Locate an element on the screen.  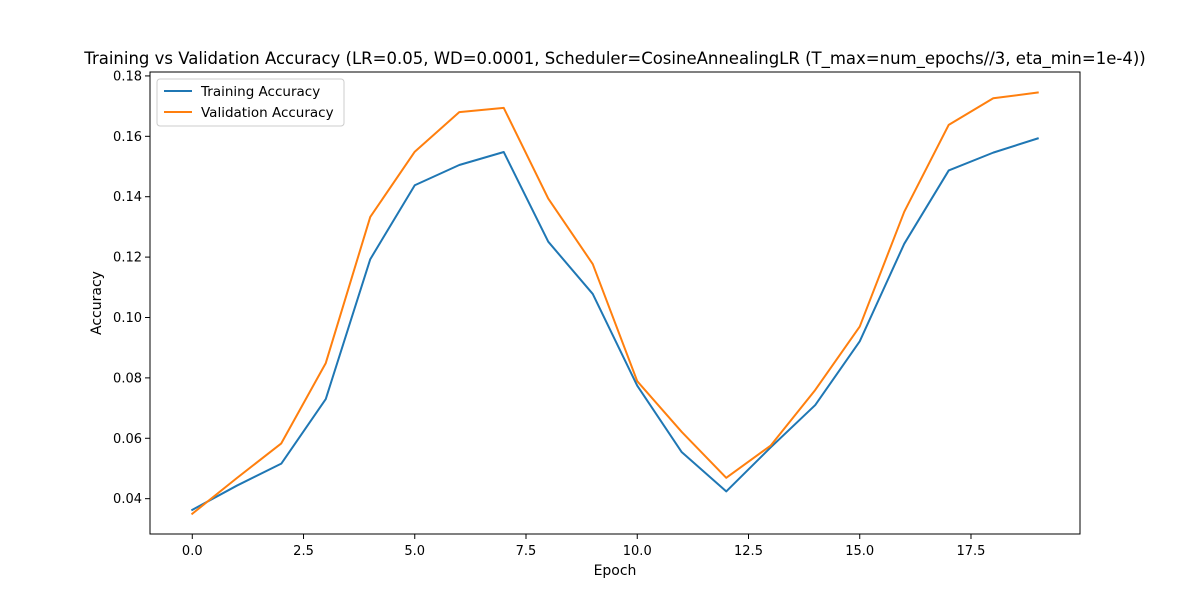
x-tick-label: 10.0 is located at coordinates (637, 551).